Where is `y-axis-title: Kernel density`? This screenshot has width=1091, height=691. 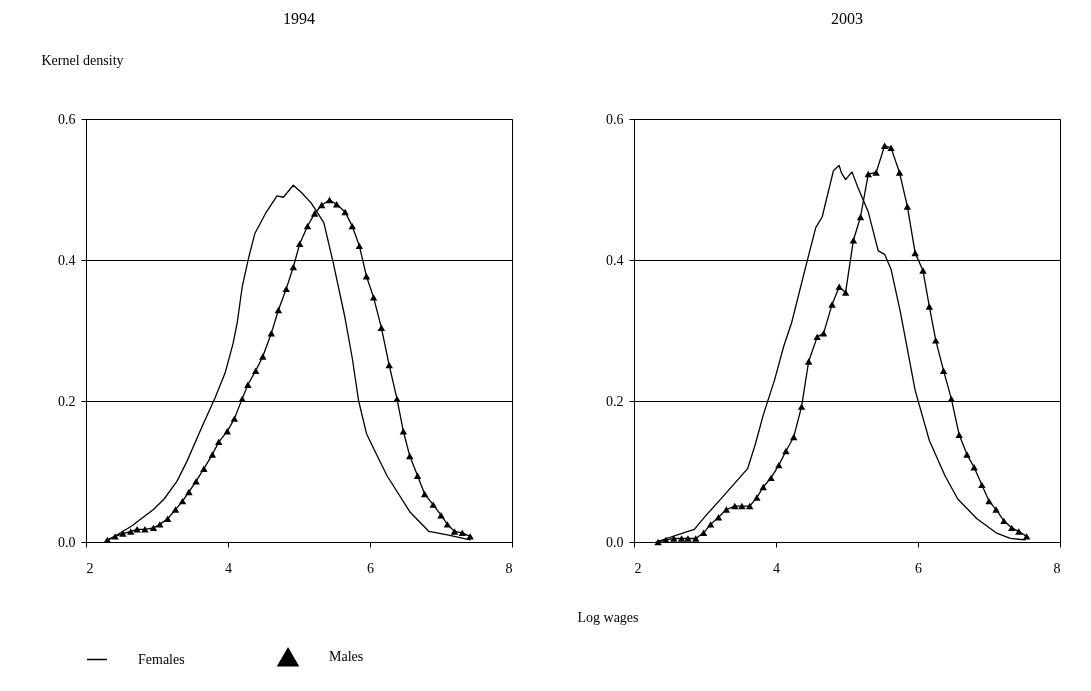 y-axis-title: Kernel density is located at coordinates (82, 60).